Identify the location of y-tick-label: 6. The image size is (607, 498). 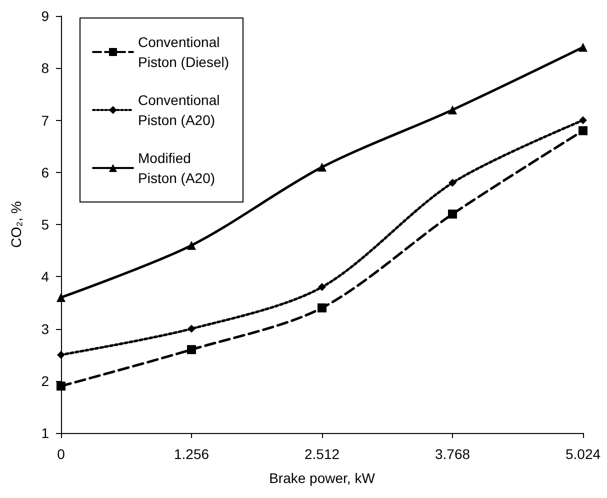
(45, 172).